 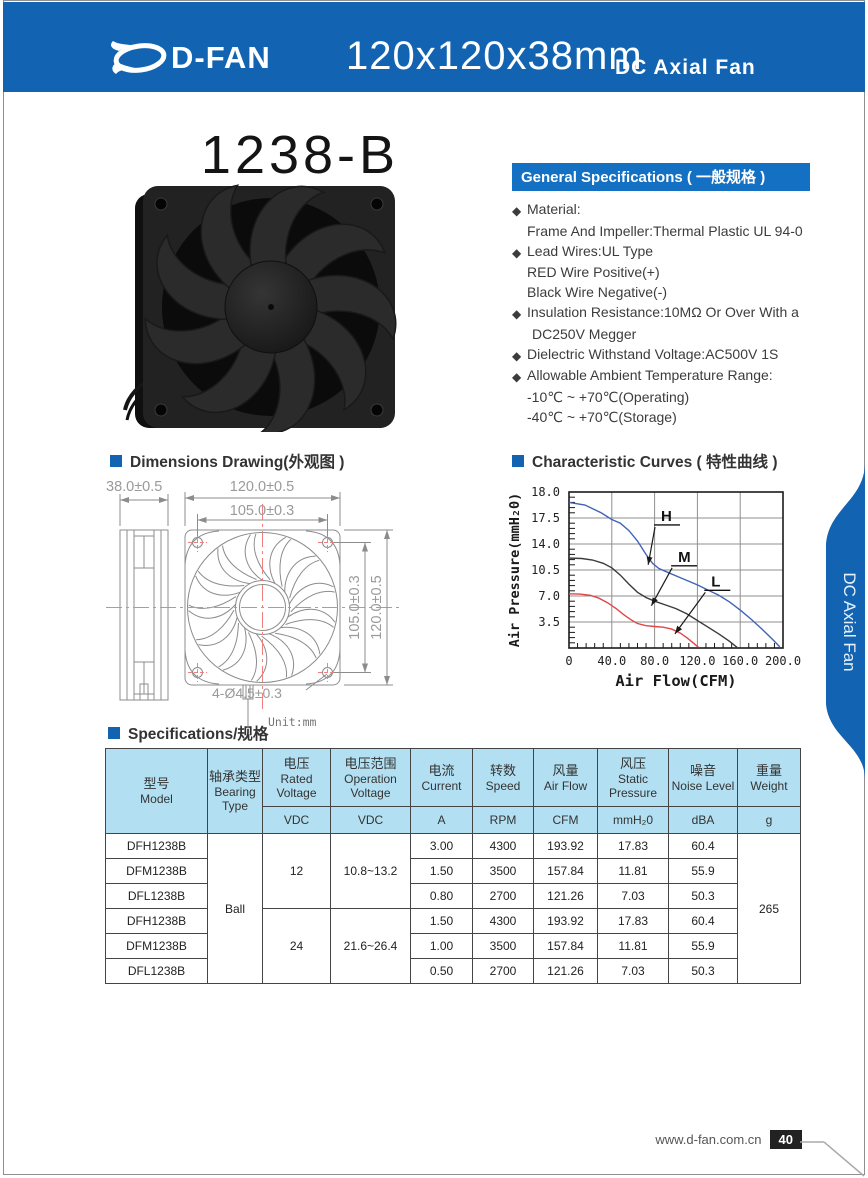 What do you see at coordinates (296, 871) in the screenshot?
I see `rated-voltage-12: 12` at bounding box center [296, 871].